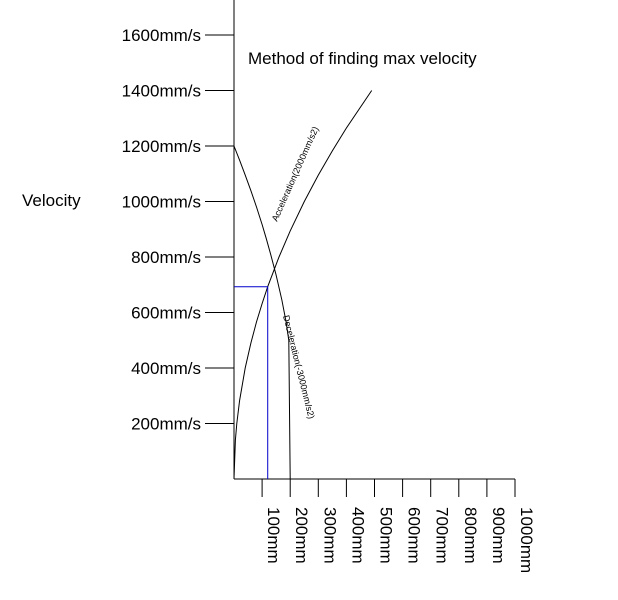 The width and height of the screenshot is (618, 600). I want to click on y-tick-label: 400mm/s, so click(166, 368).